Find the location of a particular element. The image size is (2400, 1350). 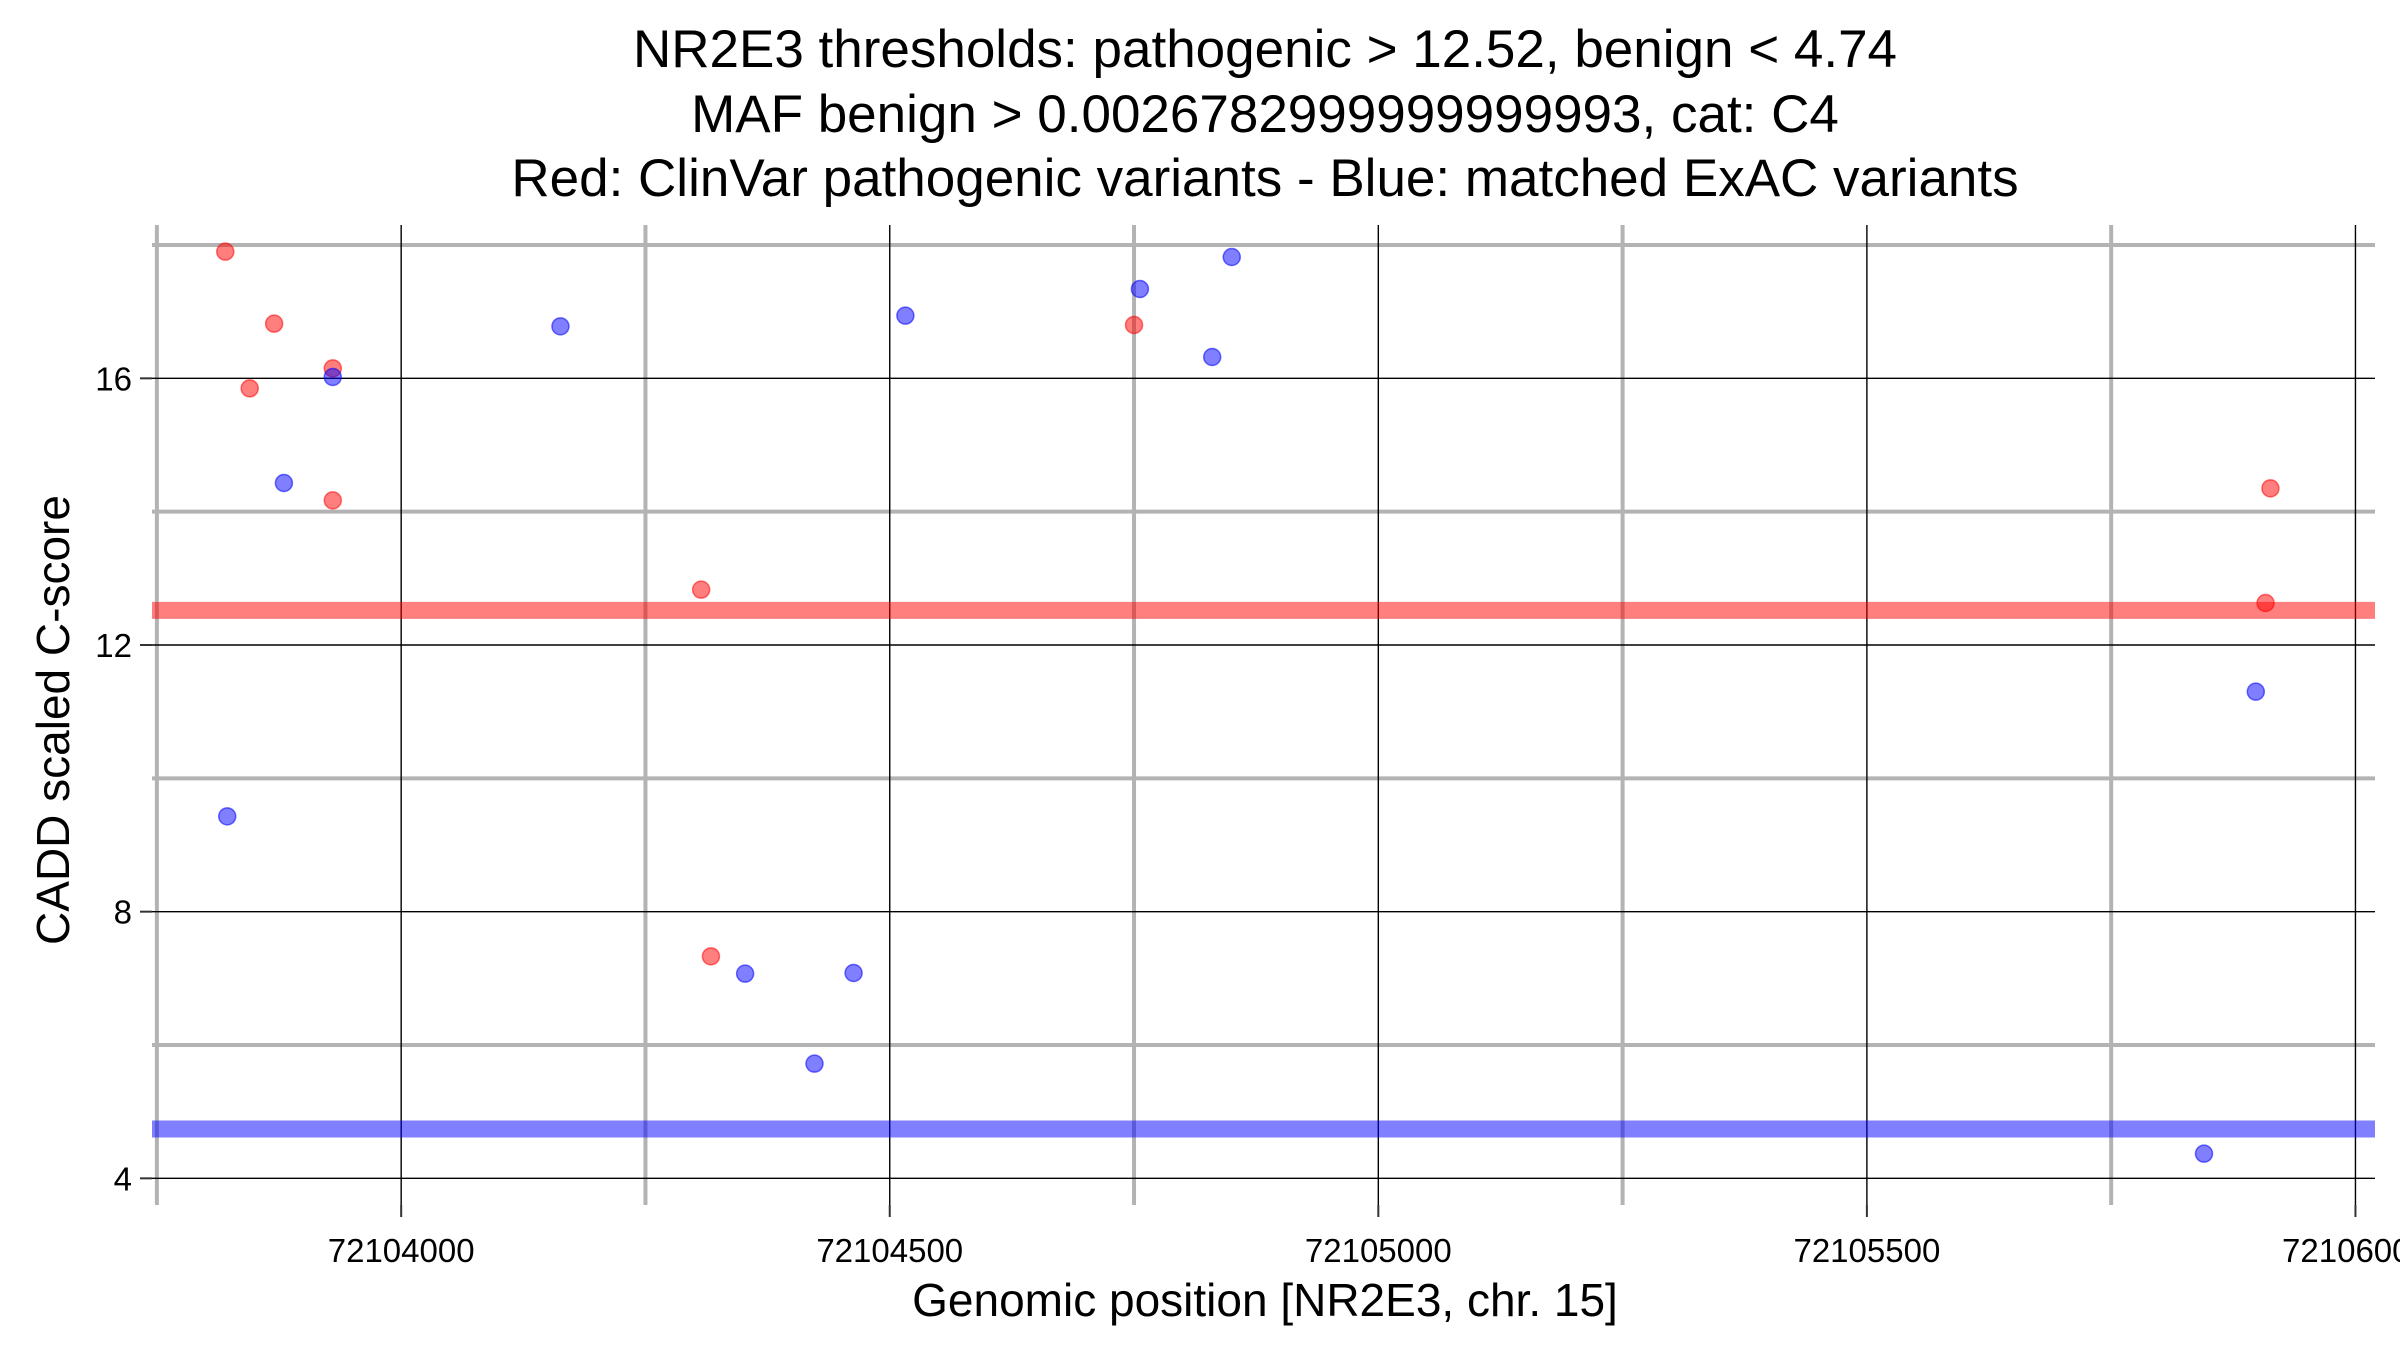

y-tick-label-0: 4 is located at coordinates (123, 1178).